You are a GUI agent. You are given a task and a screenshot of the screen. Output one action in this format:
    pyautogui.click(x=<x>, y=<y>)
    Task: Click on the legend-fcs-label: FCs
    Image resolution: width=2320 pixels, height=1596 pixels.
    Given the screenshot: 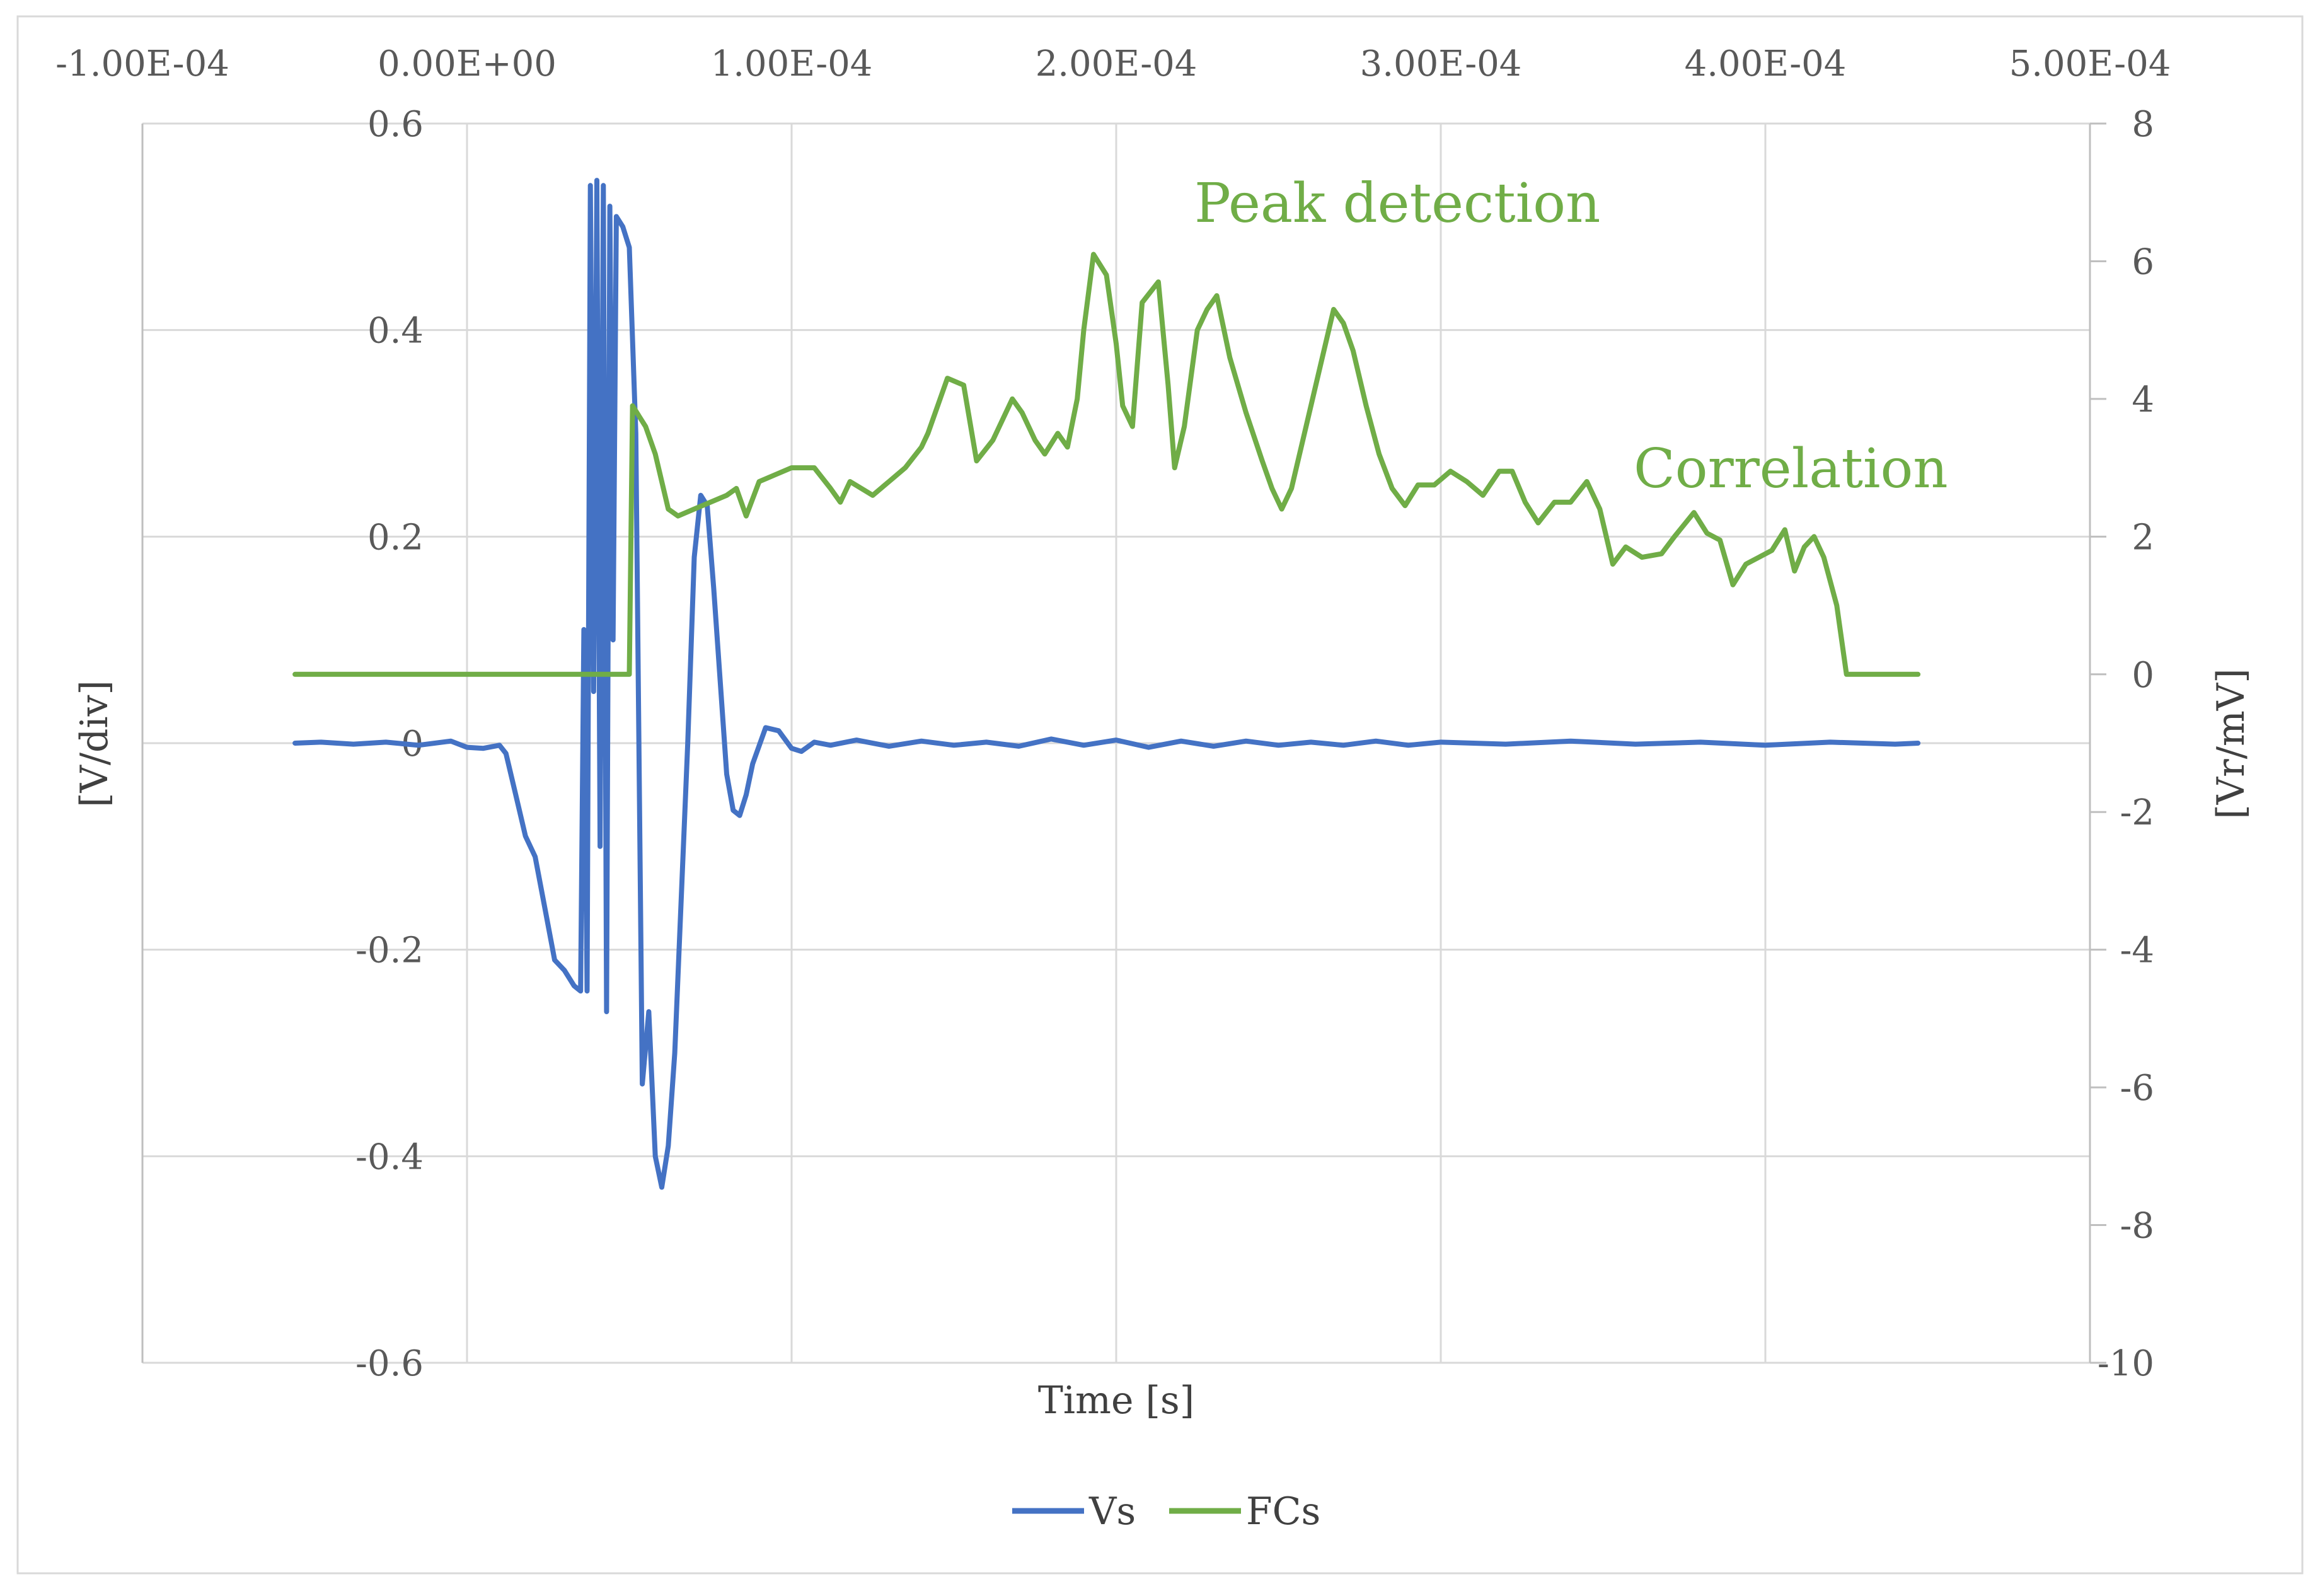 What is the action you would take?
    pyautogui.click(x=1283, y=1511)
    